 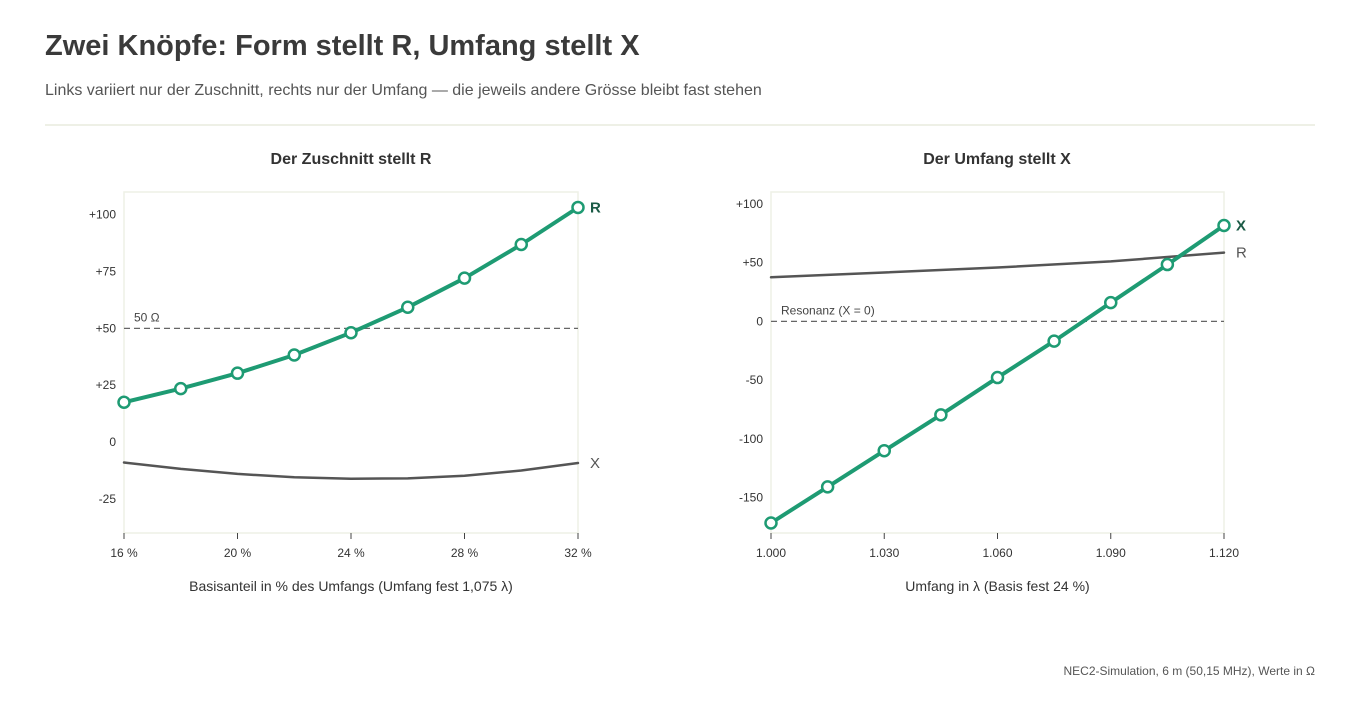 What do you see at coordinates (351, 553) in the screenshot?
I see `x-tick-label: 24 %` at bounding box center [351, 553].